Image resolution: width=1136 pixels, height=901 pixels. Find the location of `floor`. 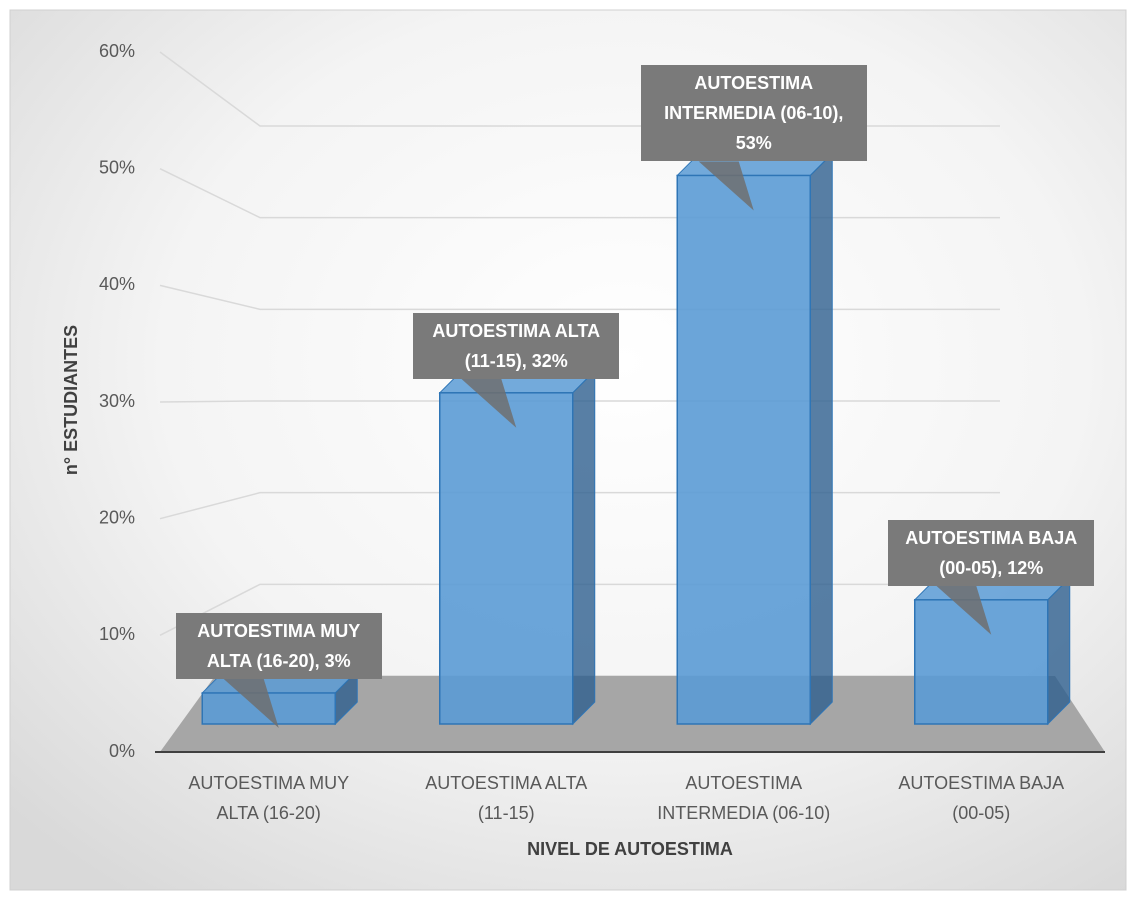

floor is located at coordinates (632, 714).